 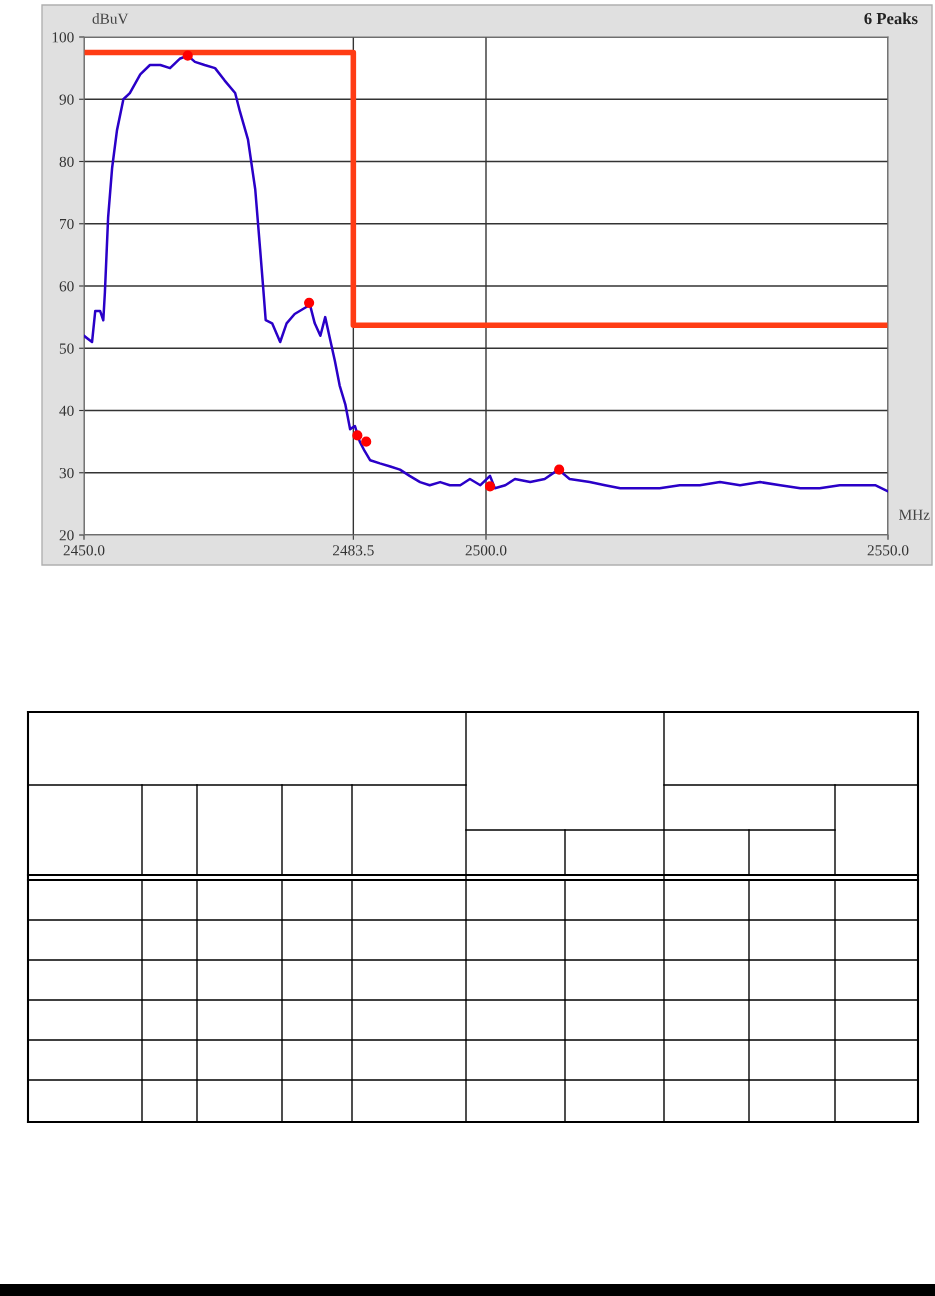 I want to click on x-tick-label: 2450.0, so click(x=84, y=550).